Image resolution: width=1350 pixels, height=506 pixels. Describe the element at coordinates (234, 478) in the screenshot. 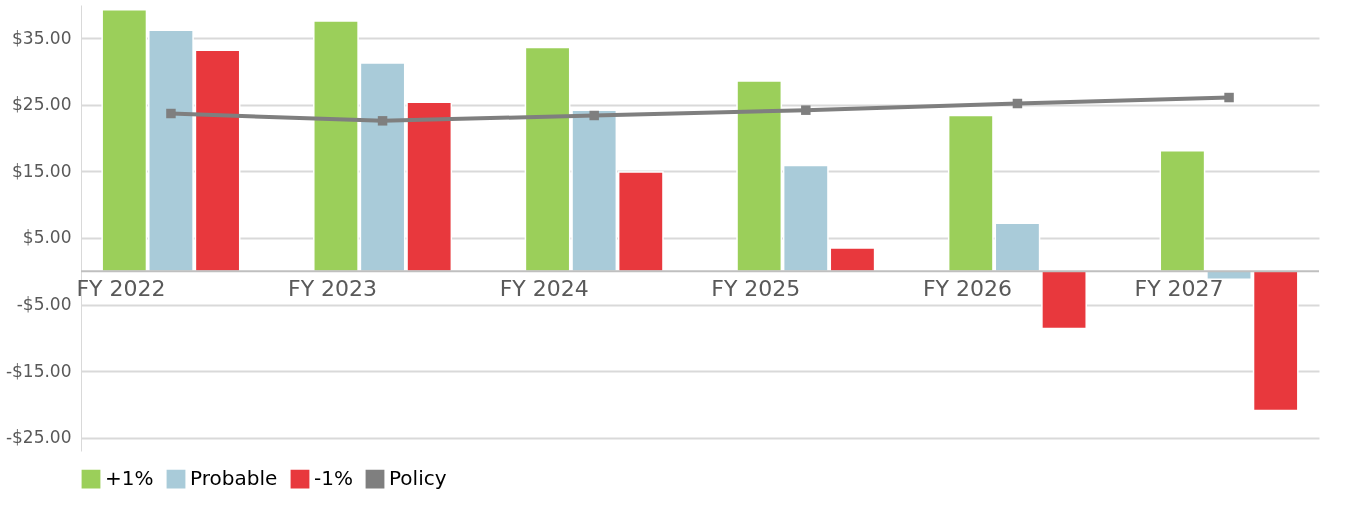

I see `legend-label: Probable` at that location.